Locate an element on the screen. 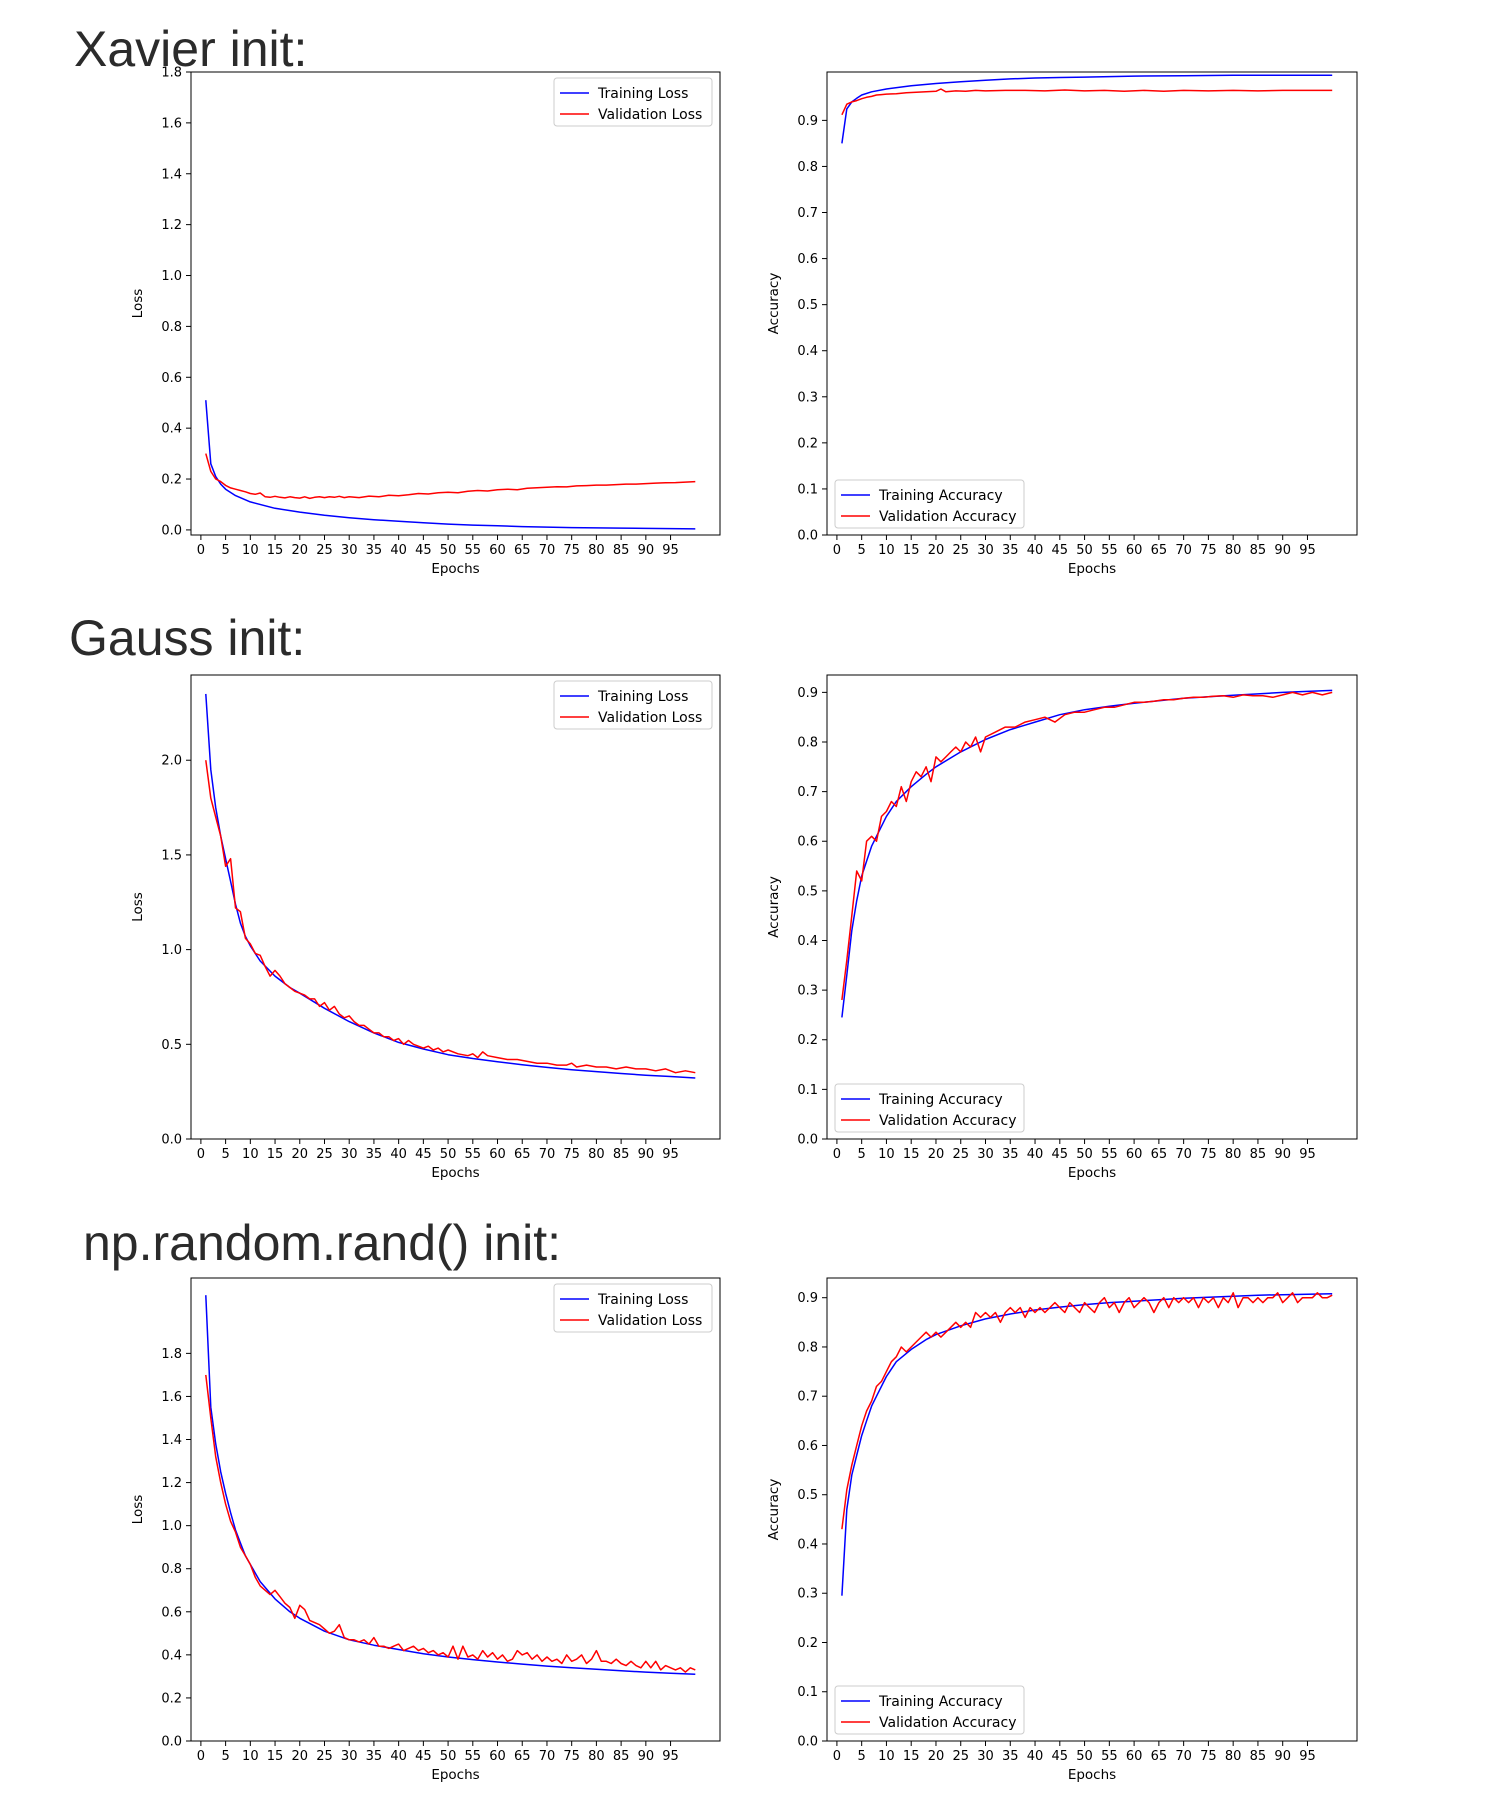 Image resolution: width=1500 pixels, height=1799 pixels. x-tick-label: 10 is located at coordinates (886, 550).